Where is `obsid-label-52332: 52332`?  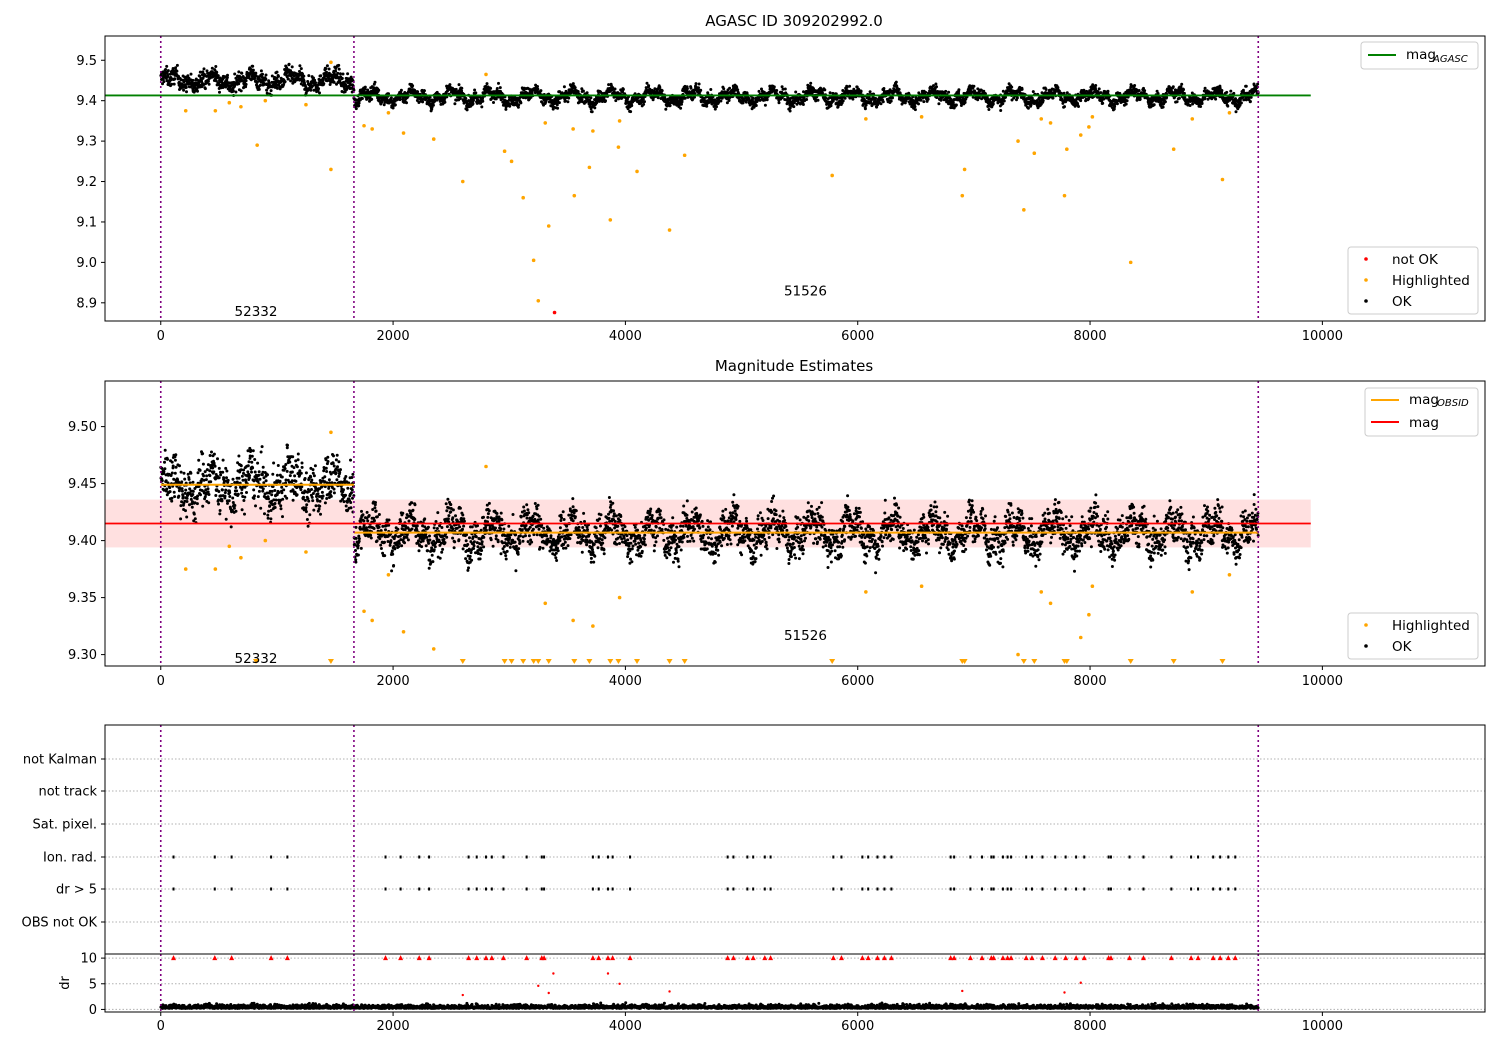
obsid-label-52332: 52332 is located at coordinates (256, 312).